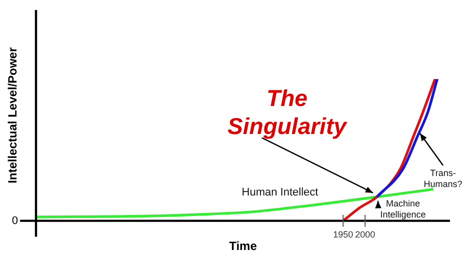  Describe the element at coordinates (403, 209) in the screenshot. I see `series-label: Machine Intelligence` at that location.